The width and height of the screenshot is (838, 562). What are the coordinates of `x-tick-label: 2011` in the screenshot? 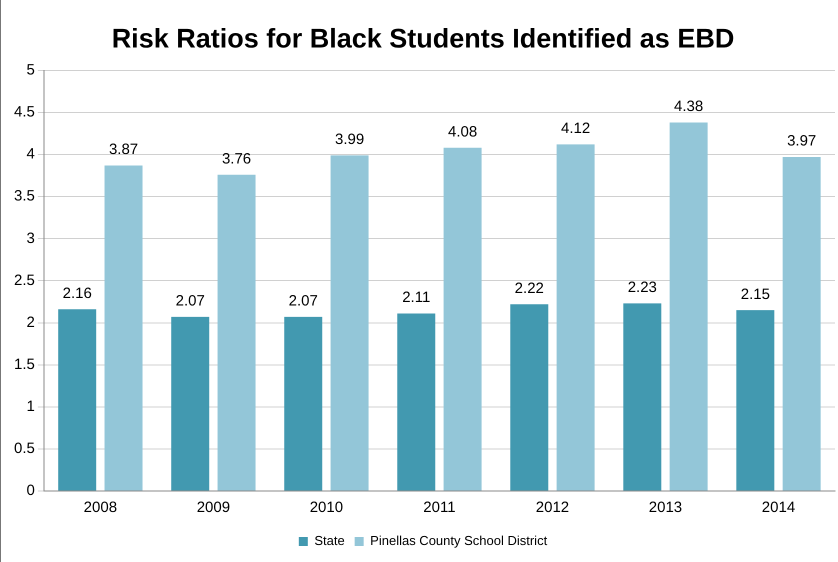 It's located at (439, 507).